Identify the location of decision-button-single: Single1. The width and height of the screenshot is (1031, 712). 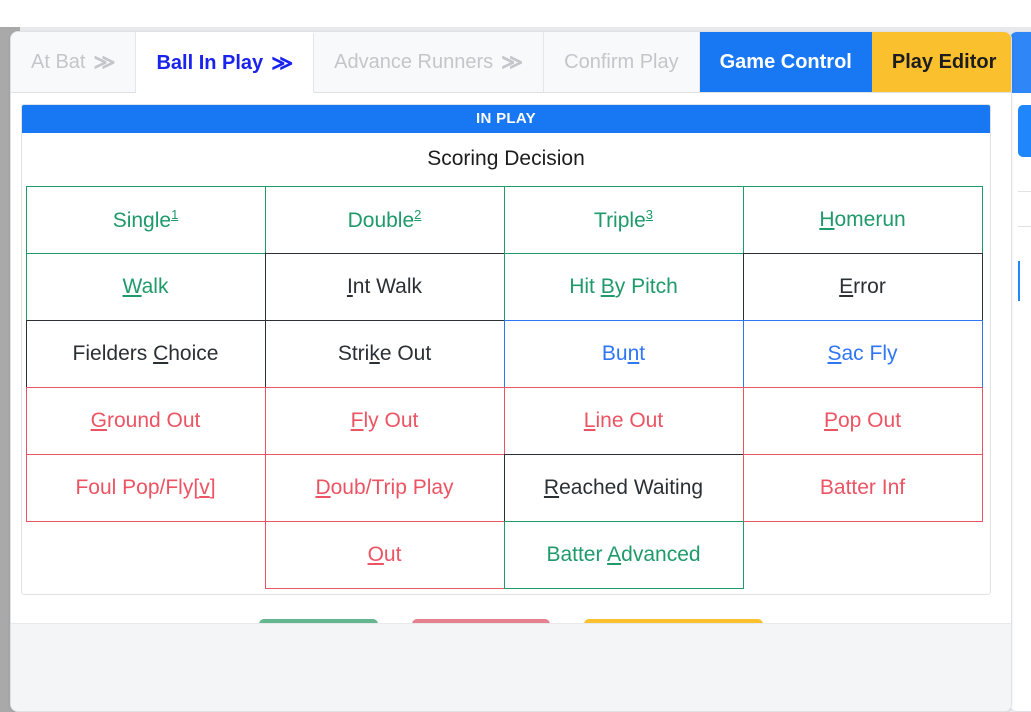
(145, 219).